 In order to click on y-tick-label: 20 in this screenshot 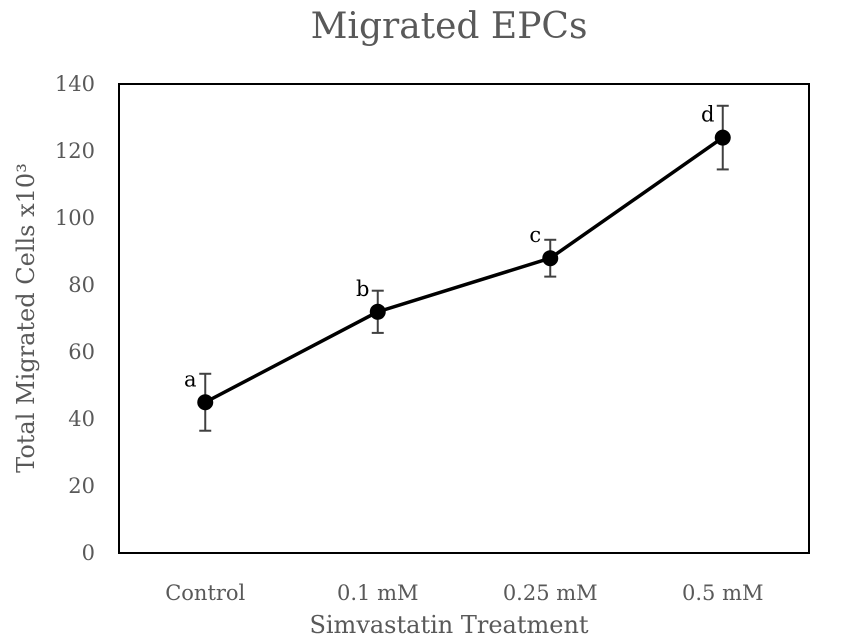, I will do `click(81, 486)`.